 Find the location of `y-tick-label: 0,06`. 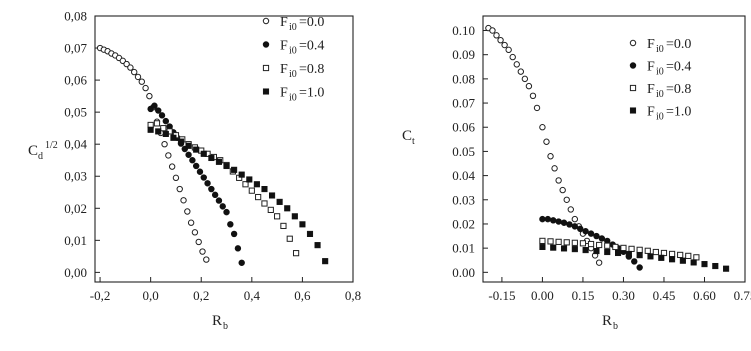

y-tick-label: 0,06 is located at coordinates (75, 80).